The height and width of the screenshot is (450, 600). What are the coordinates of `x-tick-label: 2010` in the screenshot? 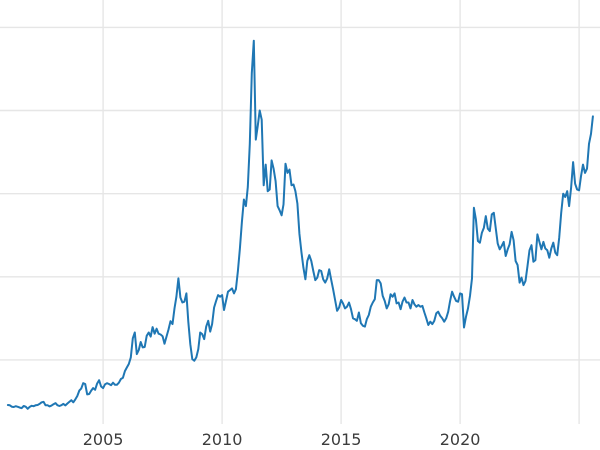 It's located at (222, 439).